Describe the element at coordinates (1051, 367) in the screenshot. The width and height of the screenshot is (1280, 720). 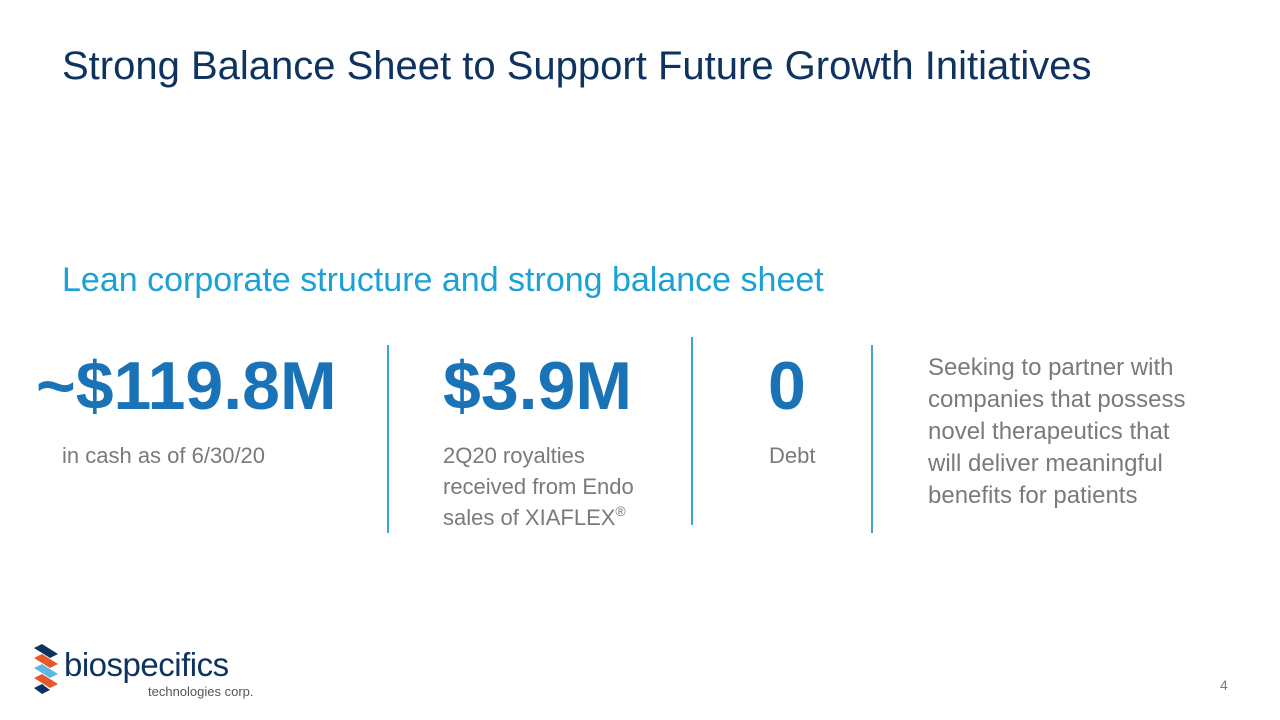
I see `statement-line: Seeking to partner with` at that location.